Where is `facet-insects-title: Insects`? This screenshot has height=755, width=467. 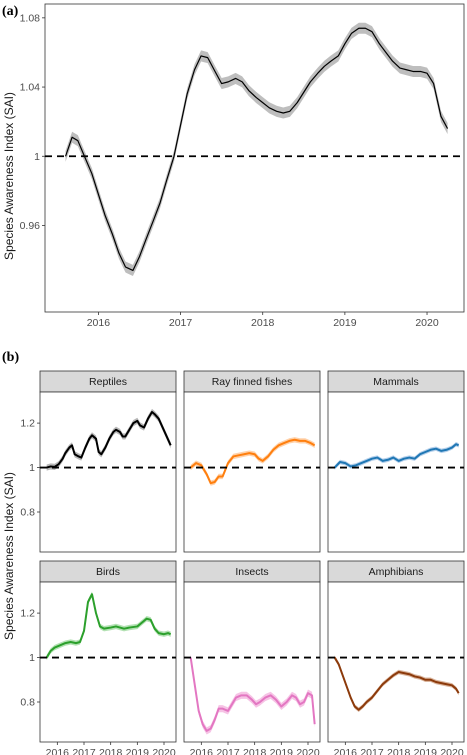
facet-insects-title: Insects is located at coordinates (251, 572).